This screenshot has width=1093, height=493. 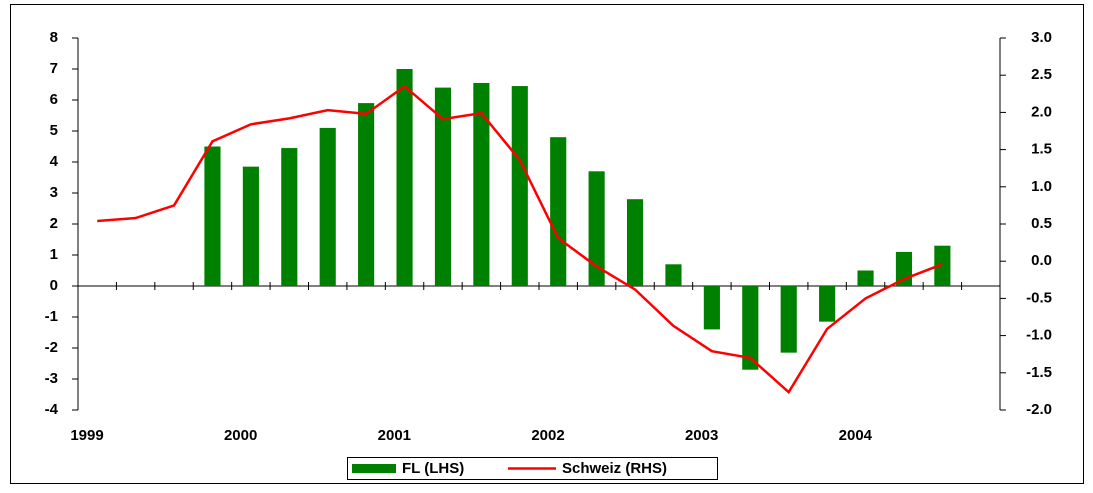 I want to click on x-tick-label: 2002, so click(x=547, y=435).